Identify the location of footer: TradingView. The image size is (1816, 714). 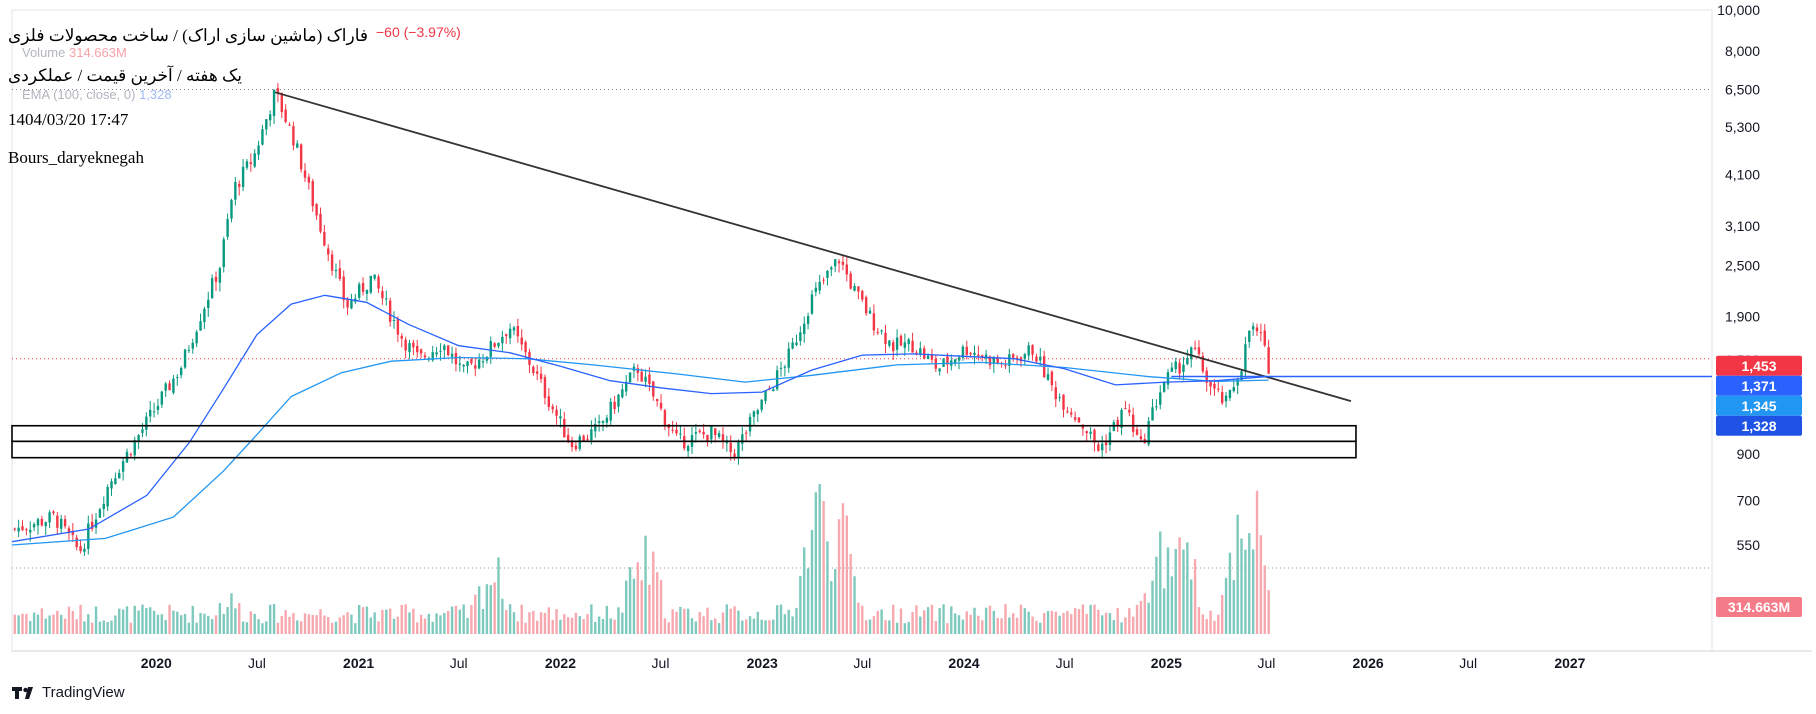
(68, 692).